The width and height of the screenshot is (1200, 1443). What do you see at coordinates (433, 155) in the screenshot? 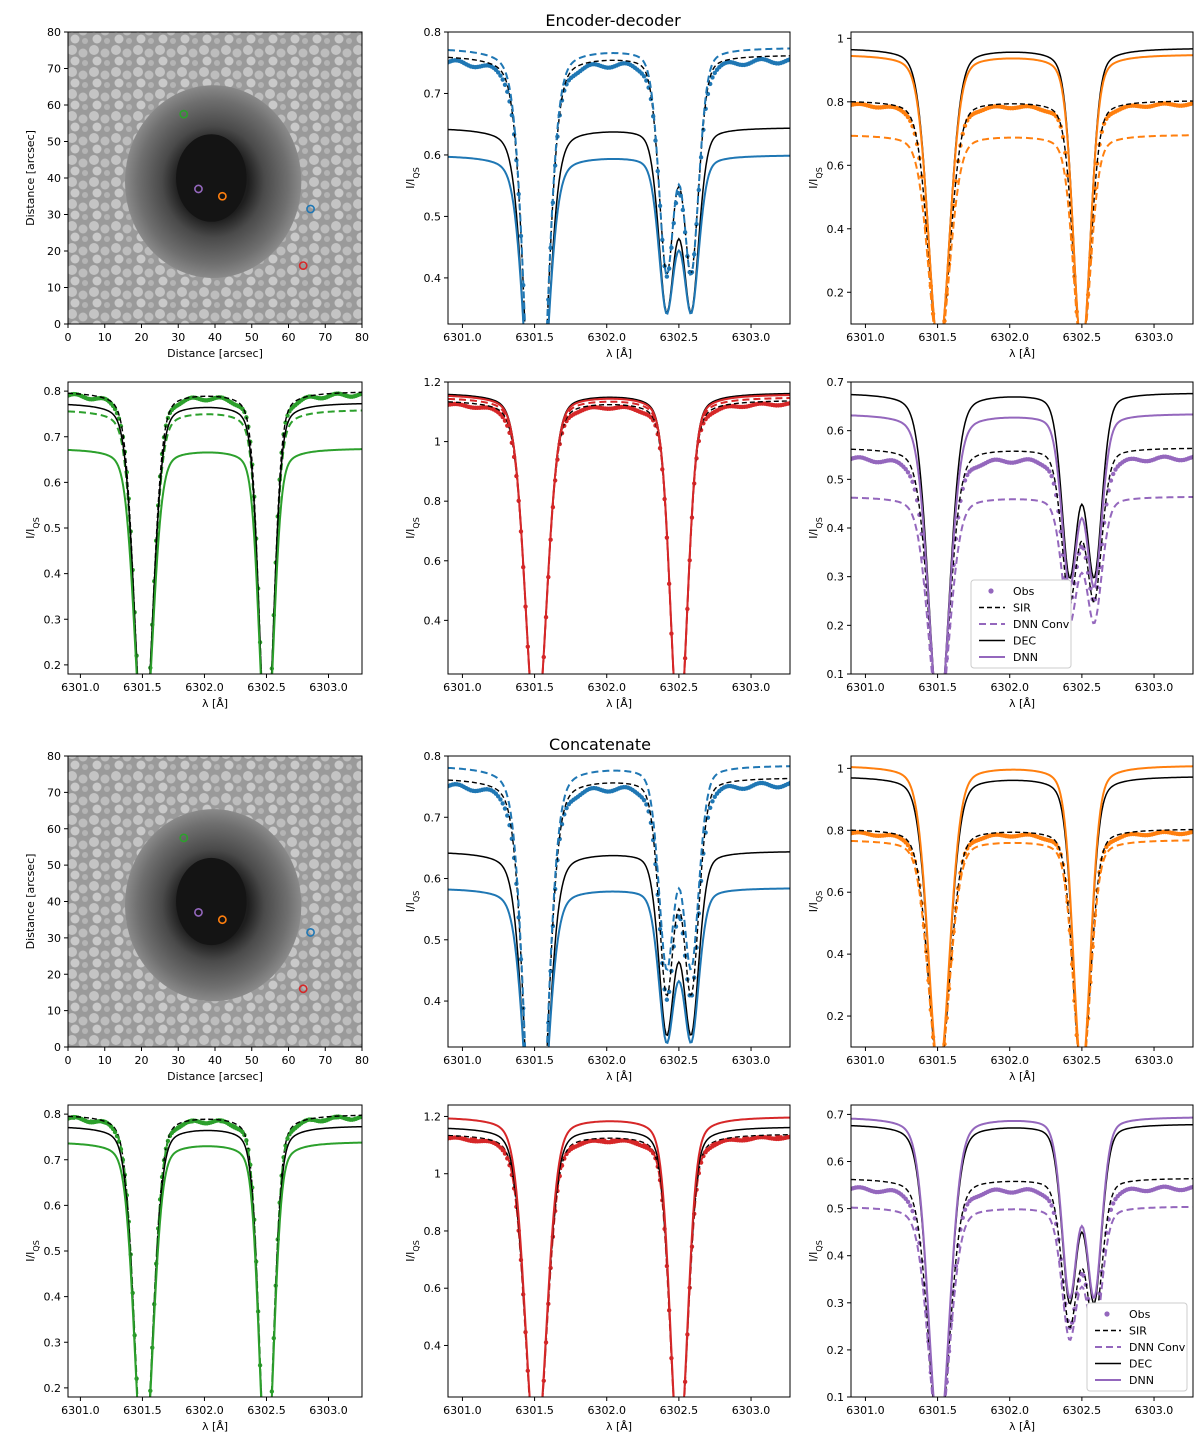
I see `y-tick-label: 0.6` at bounding box center [433, 155].